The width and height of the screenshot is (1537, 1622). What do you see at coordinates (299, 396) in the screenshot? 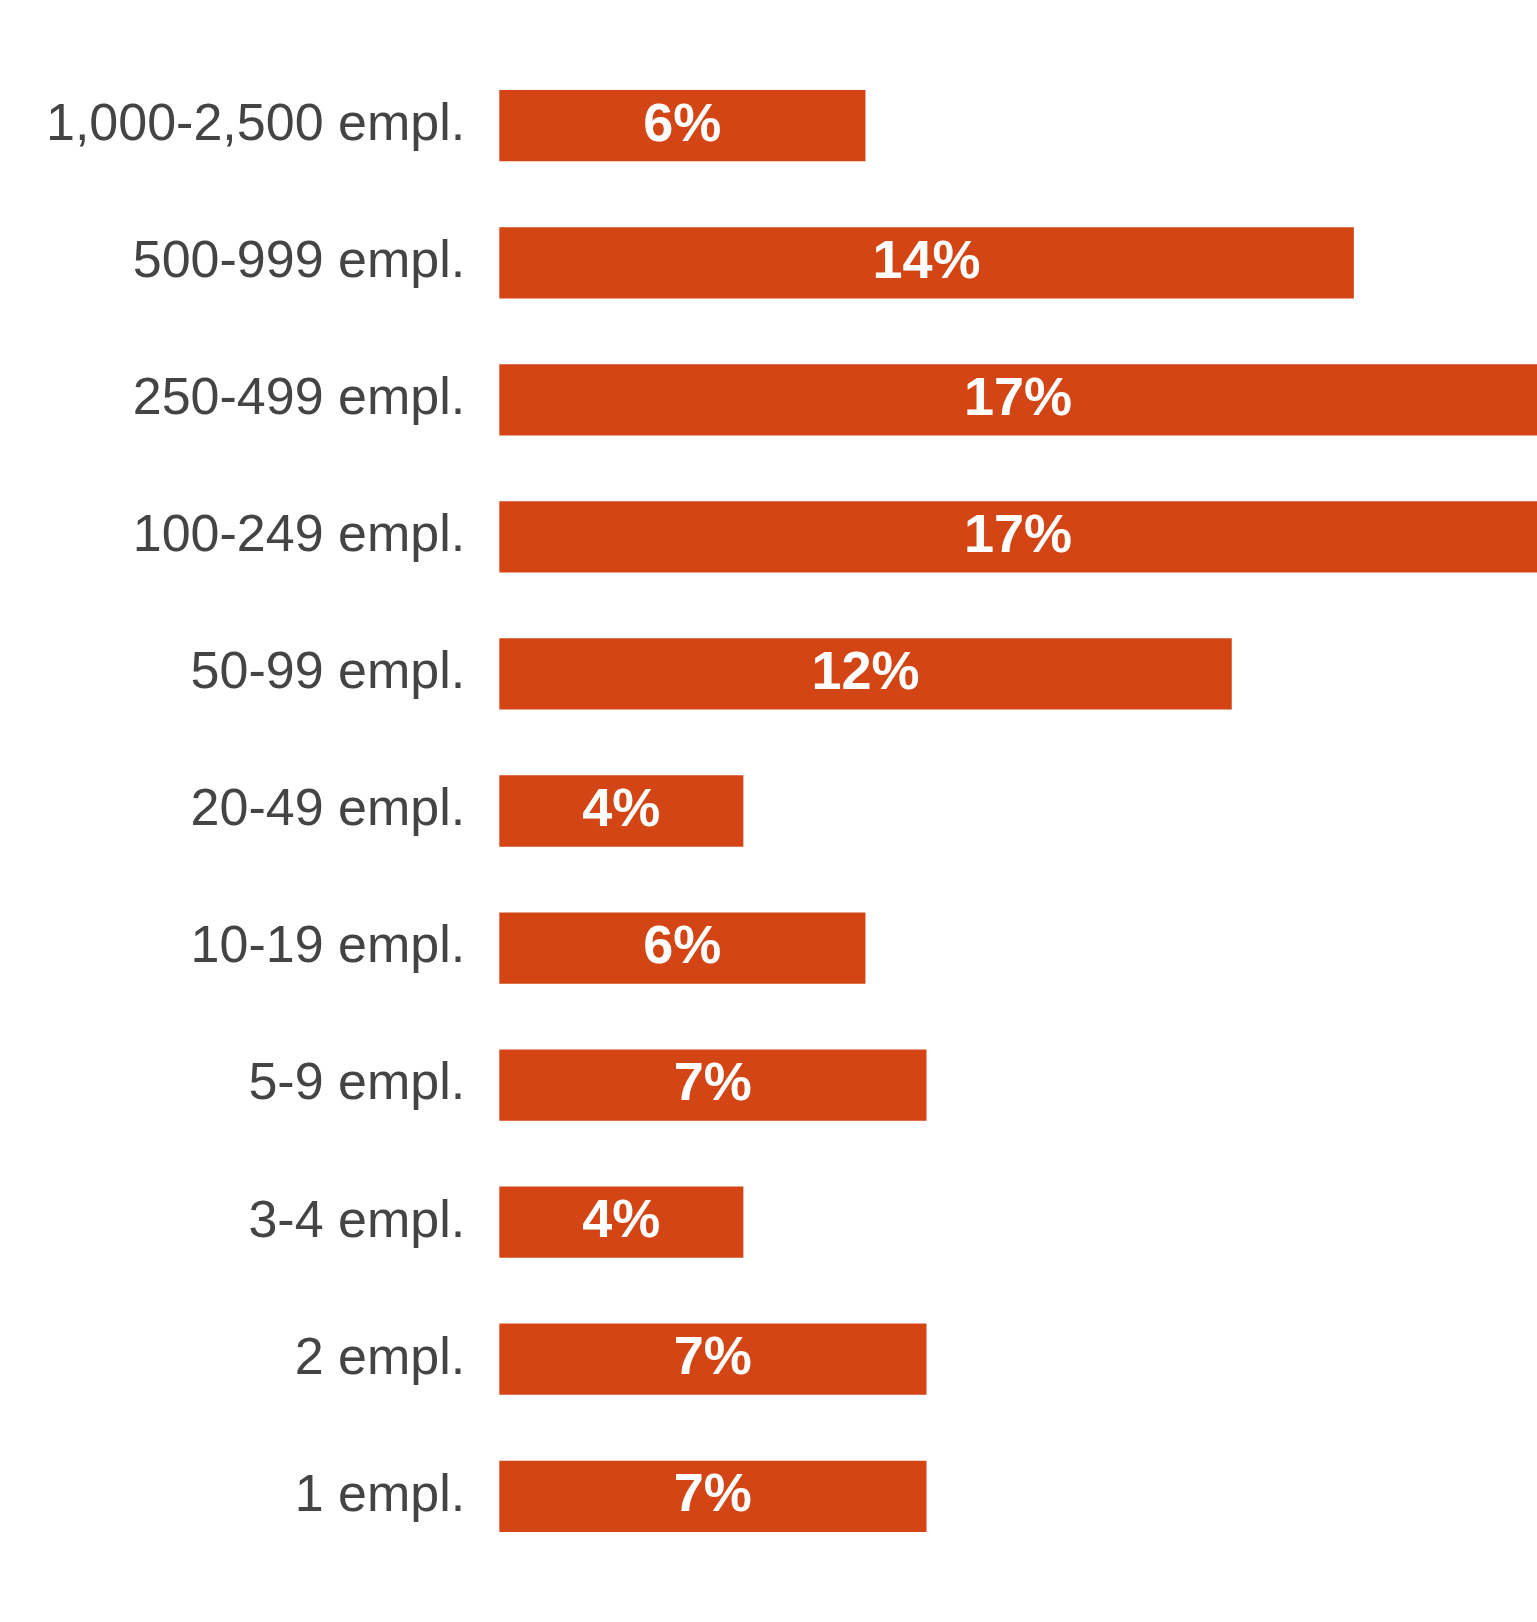
I see `y-tick-label: 250-499 empl.` at bounding box center [299, 396].